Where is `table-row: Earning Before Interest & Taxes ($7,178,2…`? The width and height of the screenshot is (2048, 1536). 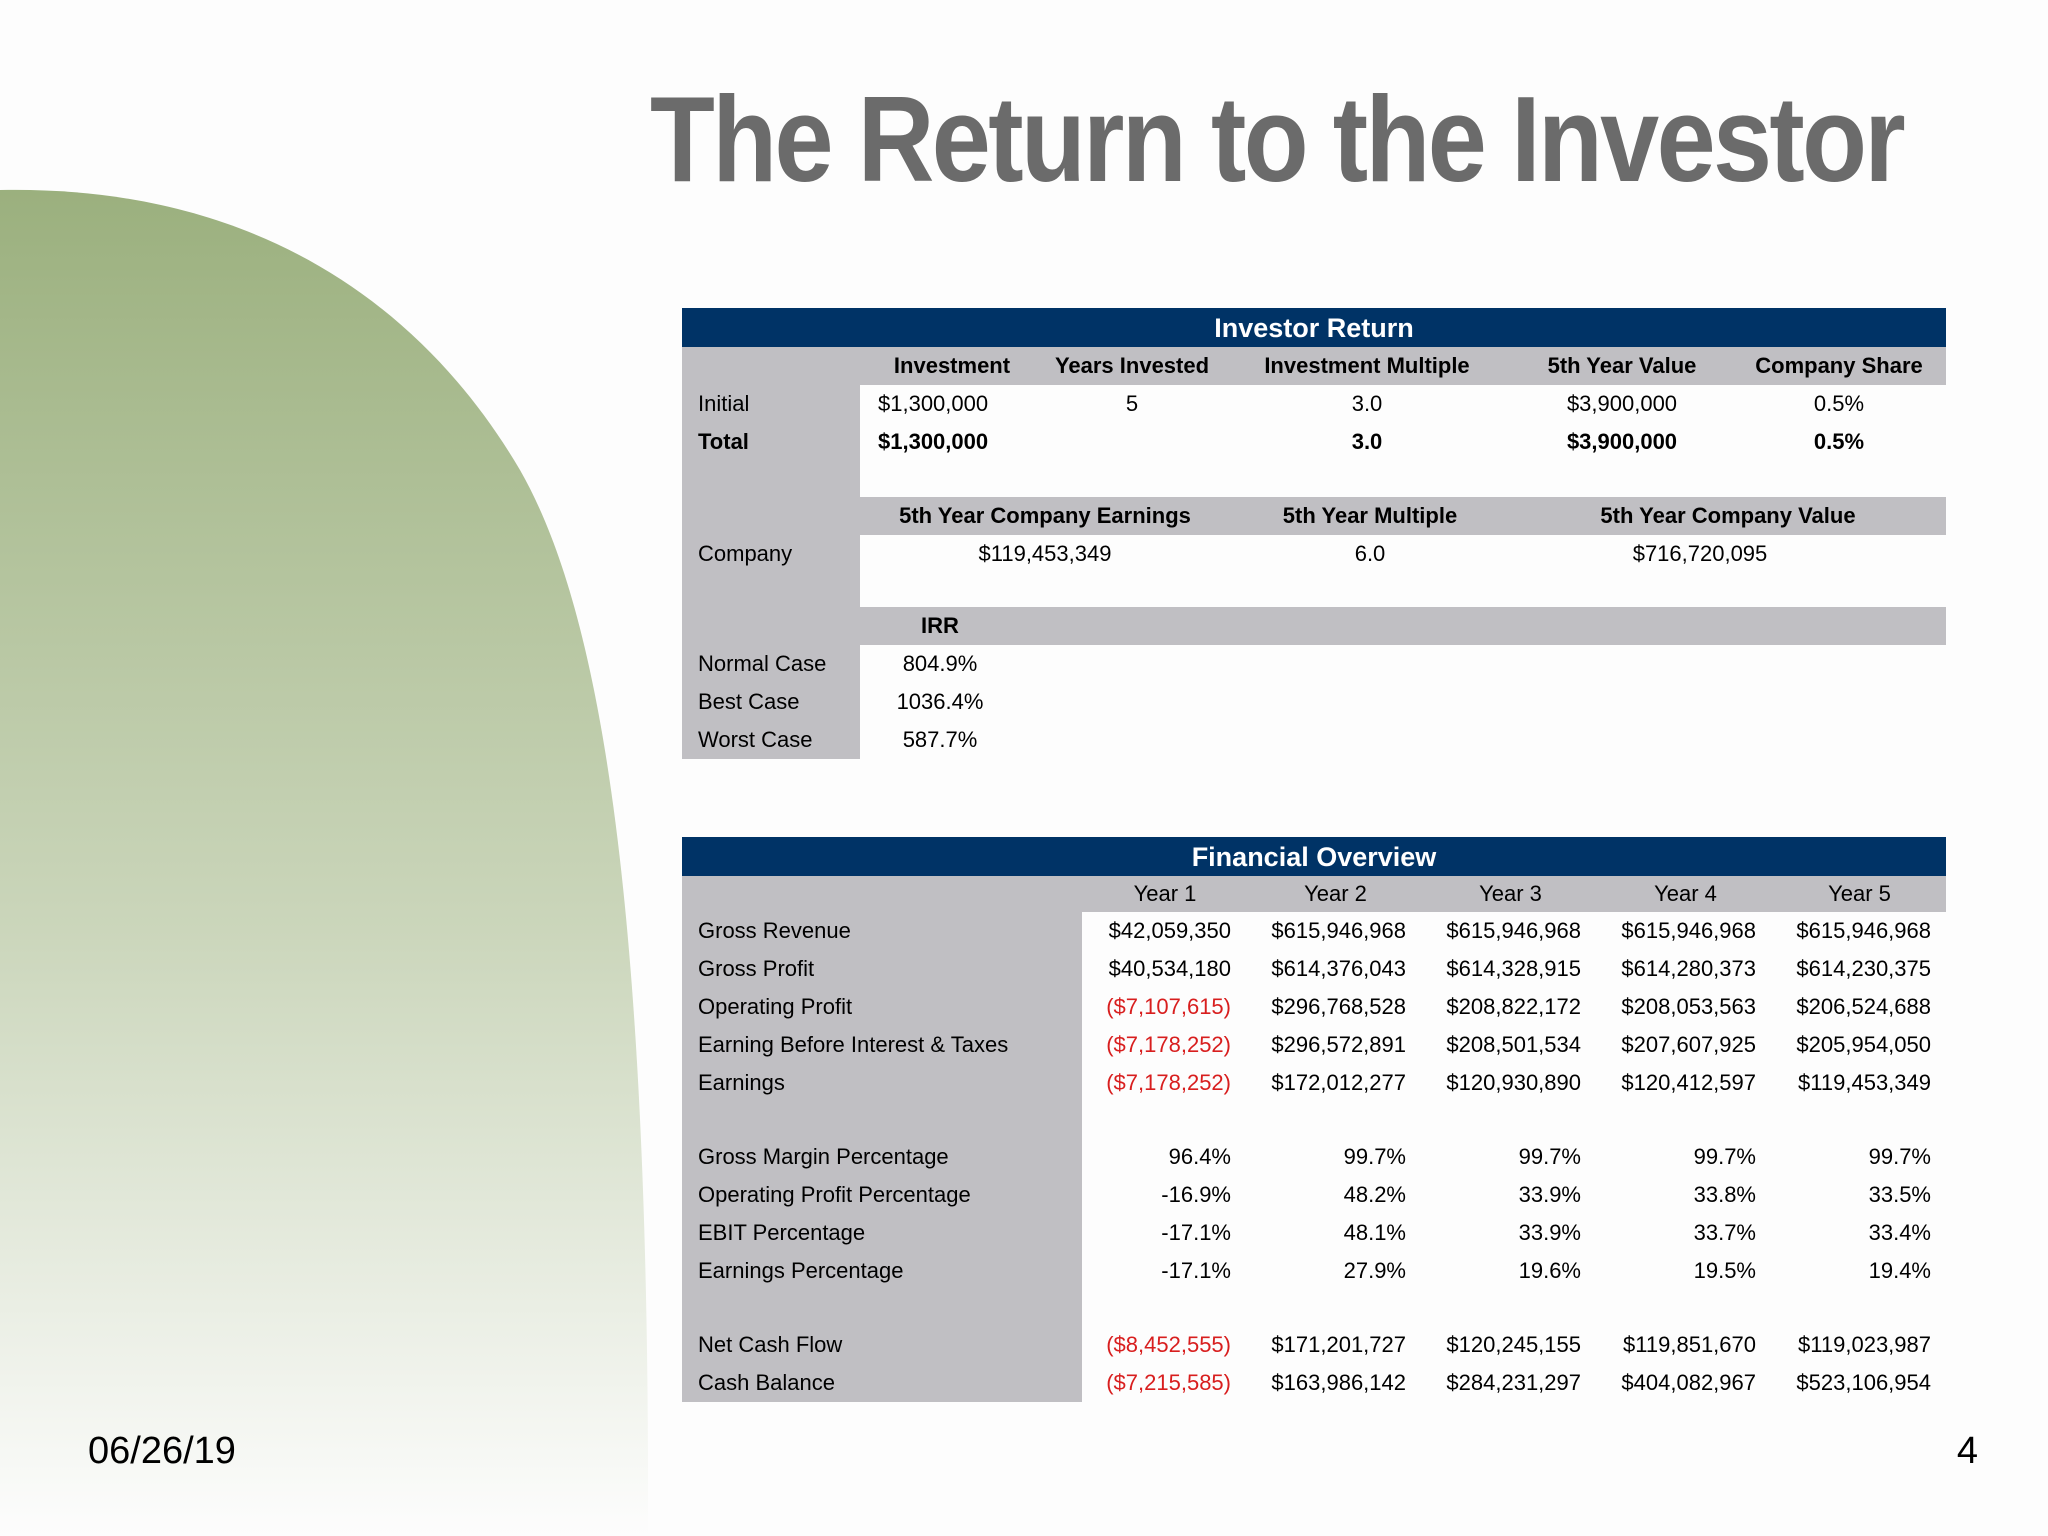 table-row: Earning Before Interest & Taxes ($7,178,2… is located at coordinates (1314, 1045).